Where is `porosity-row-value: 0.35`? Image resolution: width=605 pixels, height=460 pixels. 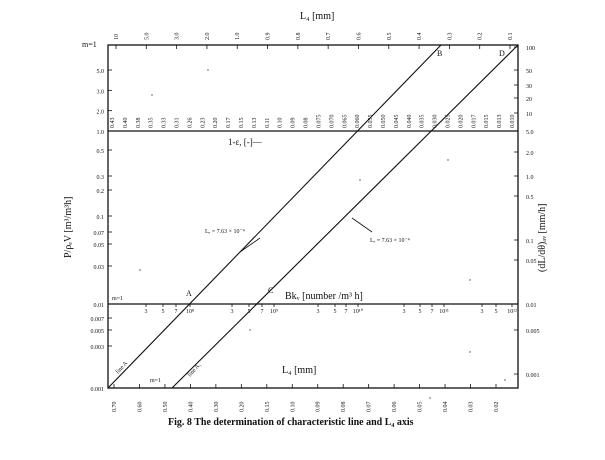 porosity-row-value: 0.35 is located at coordinates (152, 123).